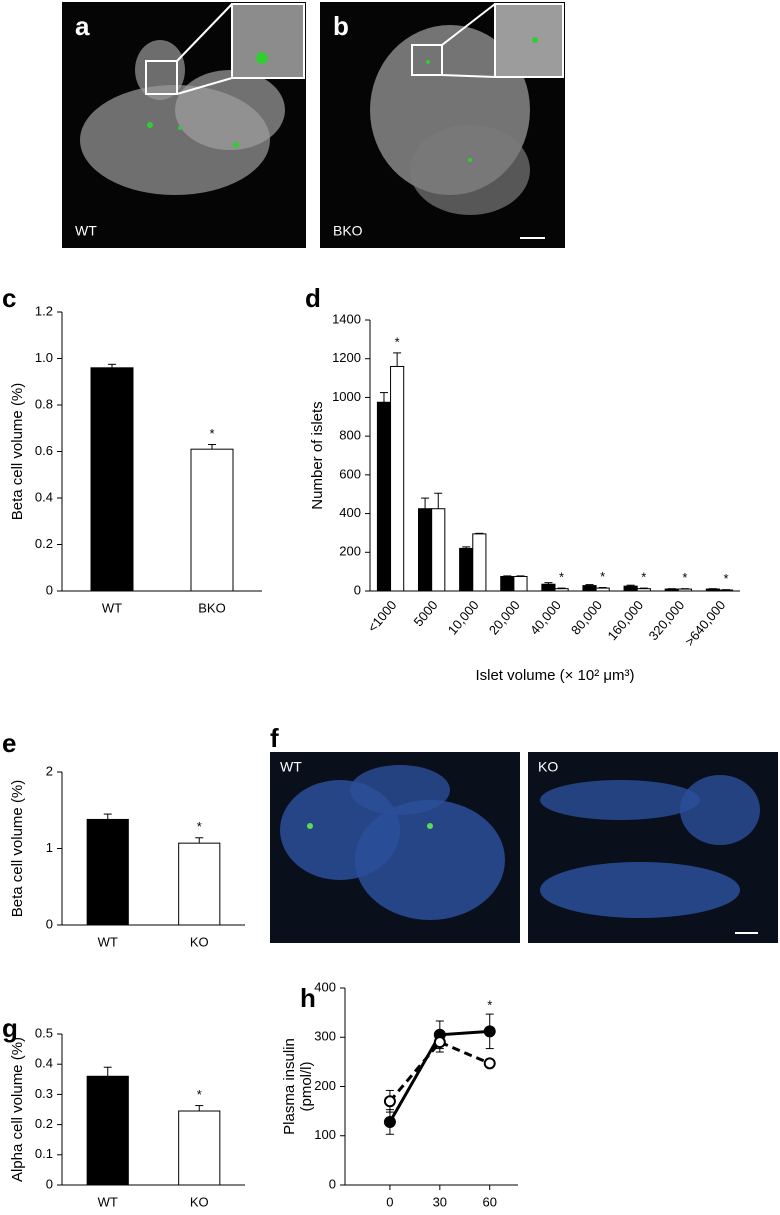 The height and width of the screenshot is (1215, 780). I want to click on image-label: KO, so click(548, 767).